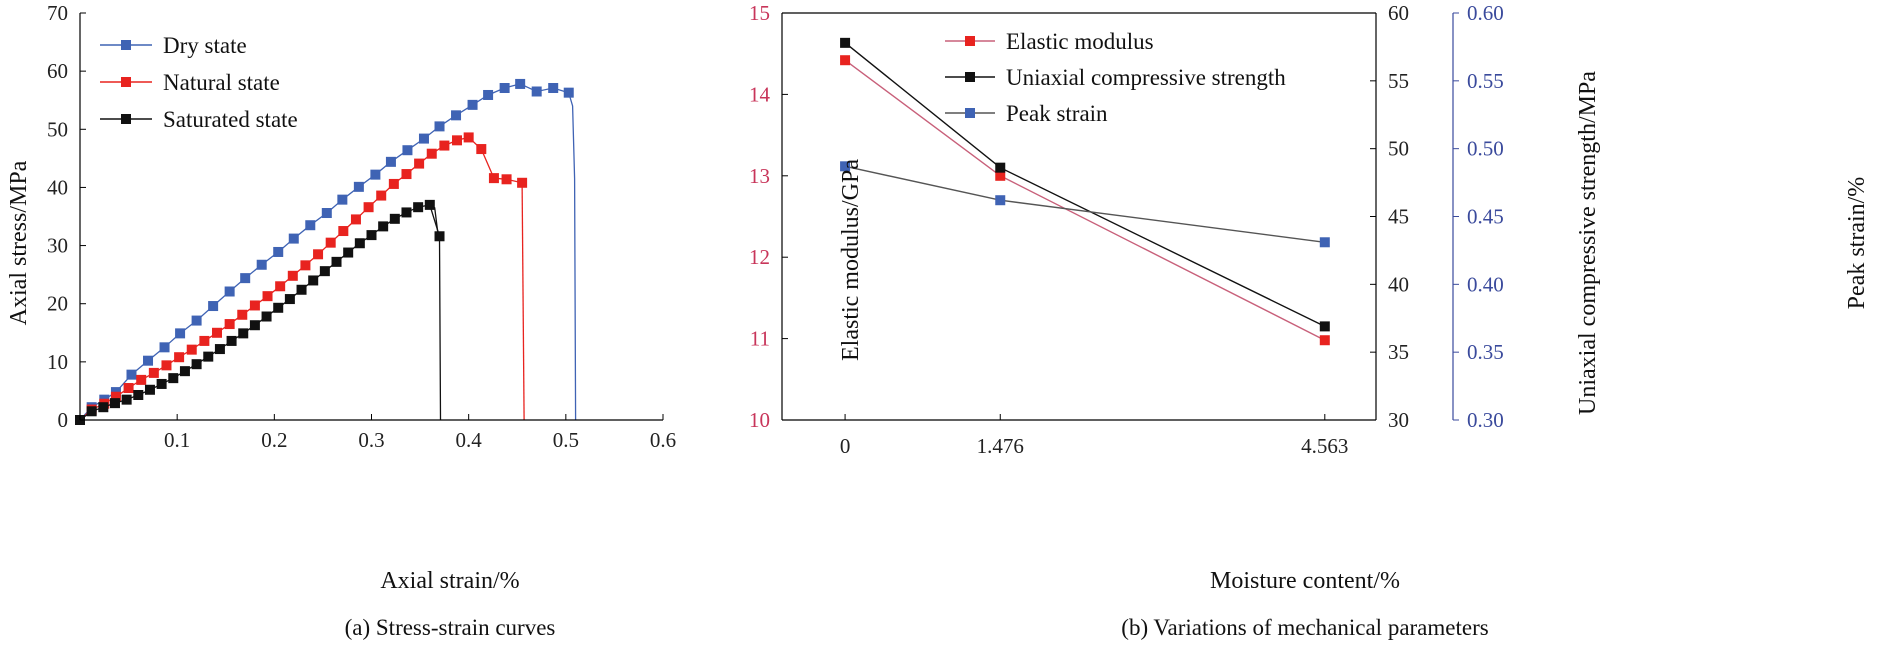  I want to click on panel-b-left-tick-label: 11, so click(760, 339).